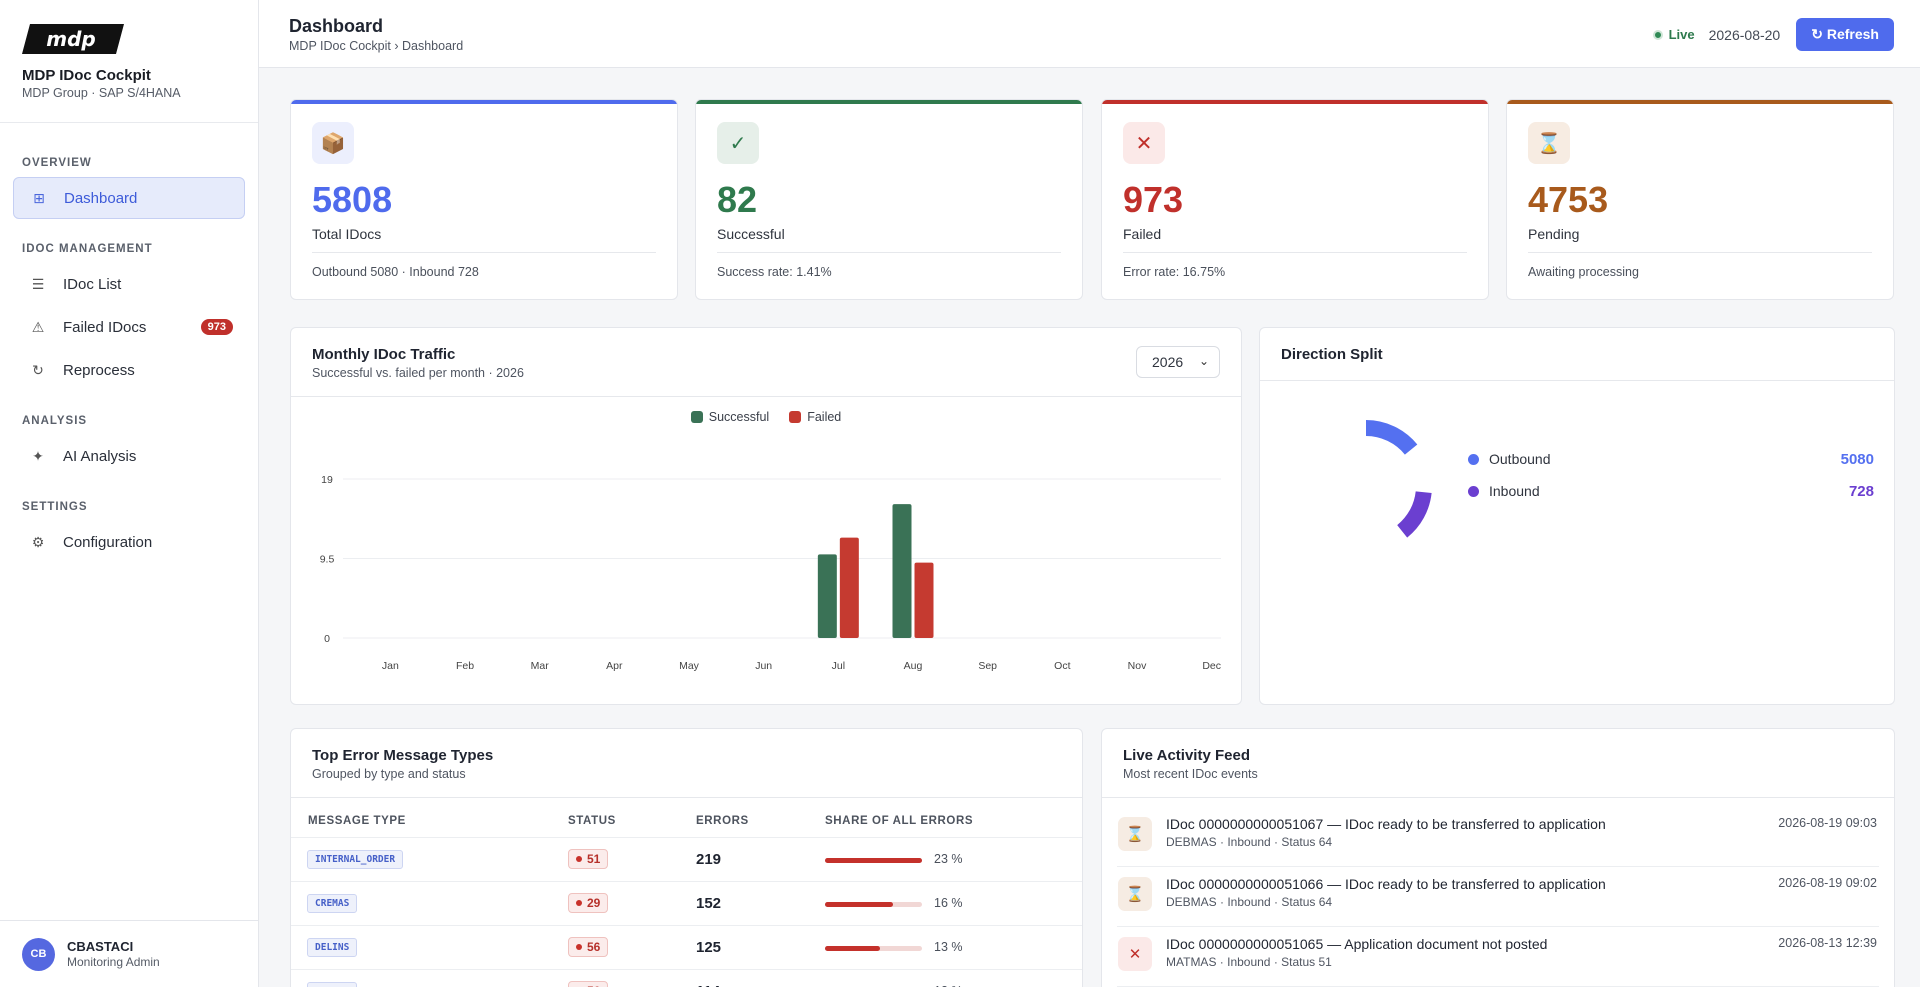 The image size is (1920, 987). What do you see at coordinates (38, 954) in the screenshot?
I see `avatar: CB` at bounding box center [38, 954].